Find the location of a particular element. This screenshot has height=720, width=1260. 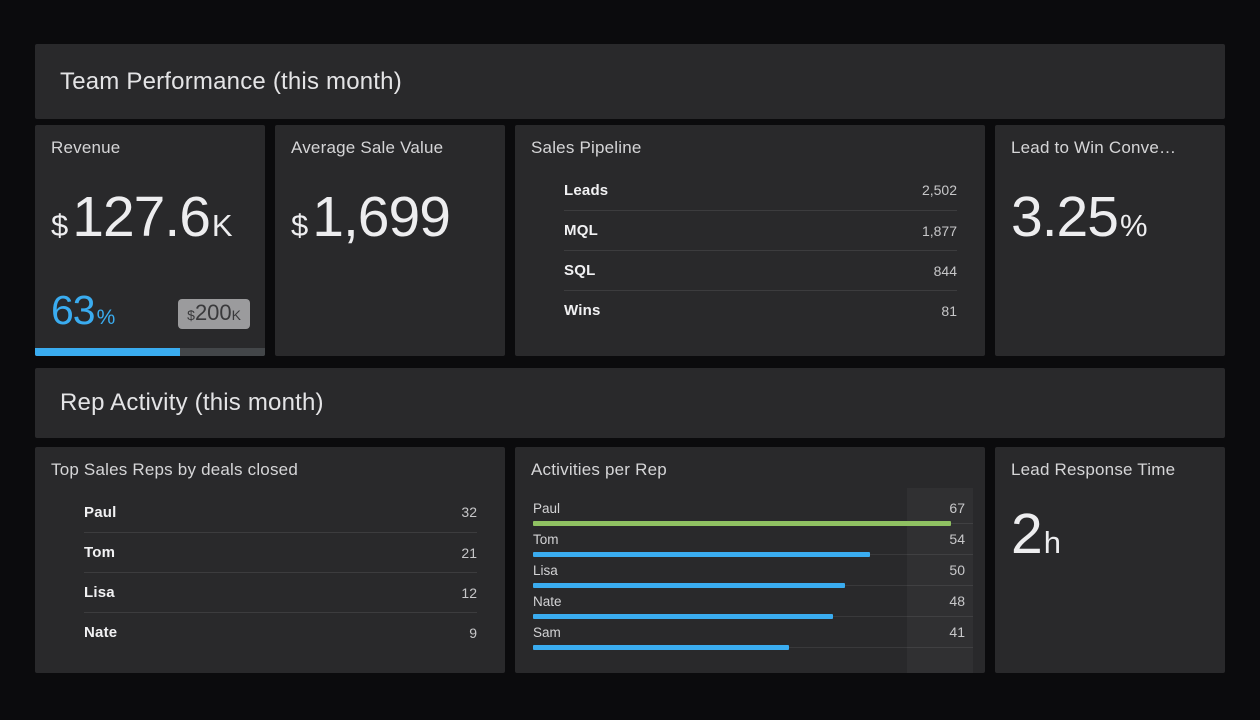

revenue-goal-row: 63% $200K is located at coordinates (150, 310).